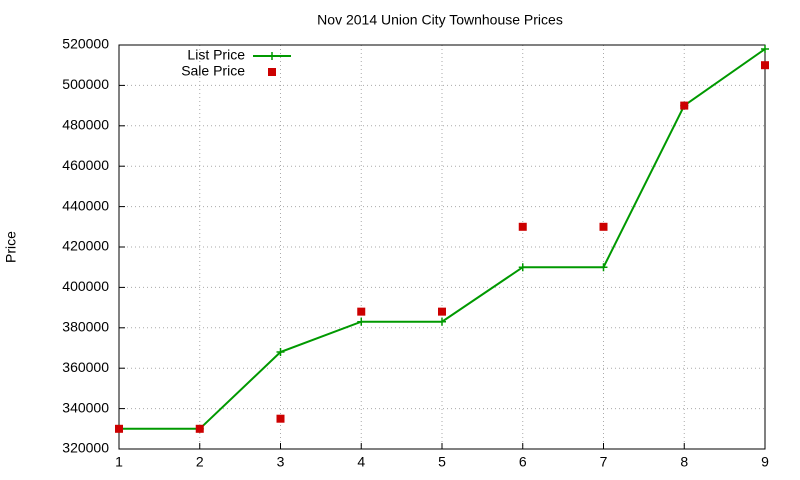 The width and height of the screenshot is (800, 480). Describe the element at coordinates (440, 20) in the screenshot. I see `chart-title: Nov 2014 Union City Townhouse Prices` at that location.